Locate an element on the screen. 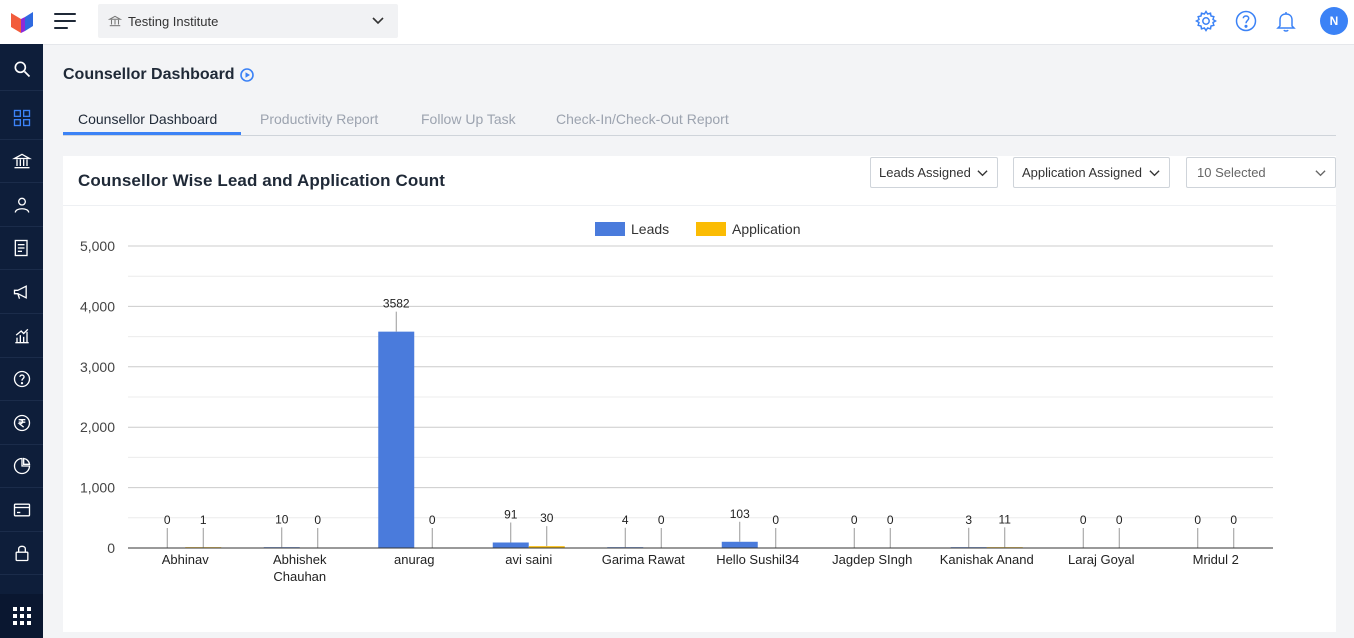  x-tick-label: Mridul 2 is located at coordinates (1216, 559).